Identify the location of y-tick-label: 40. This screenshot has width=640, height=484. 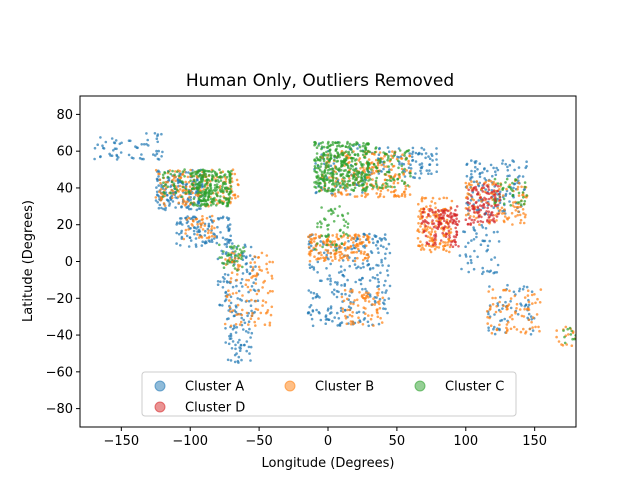
(64, 188).